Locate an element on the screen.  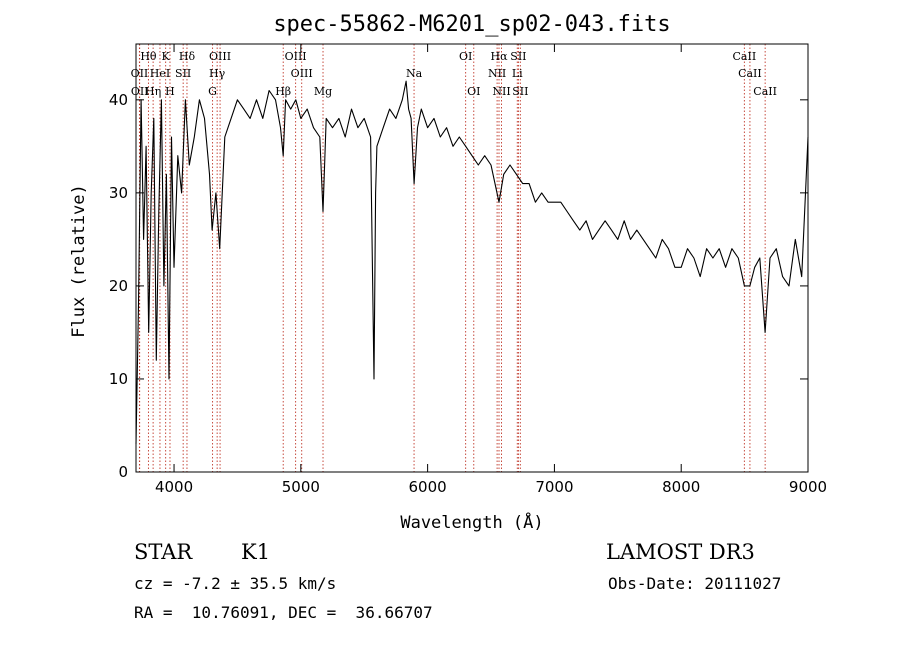
spectral-line-label: G is located at coordinates (212, 91).